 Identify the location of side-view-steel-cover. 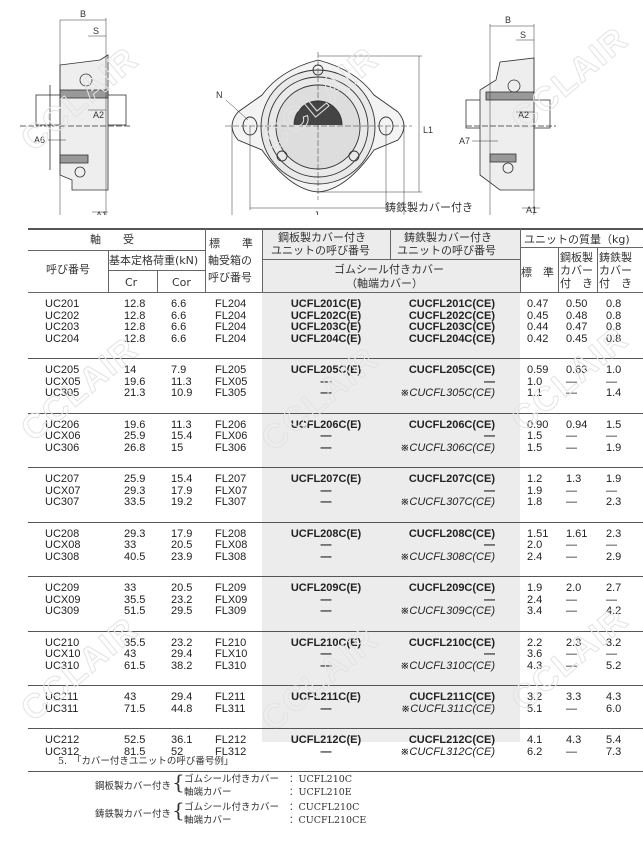
(75, 116).